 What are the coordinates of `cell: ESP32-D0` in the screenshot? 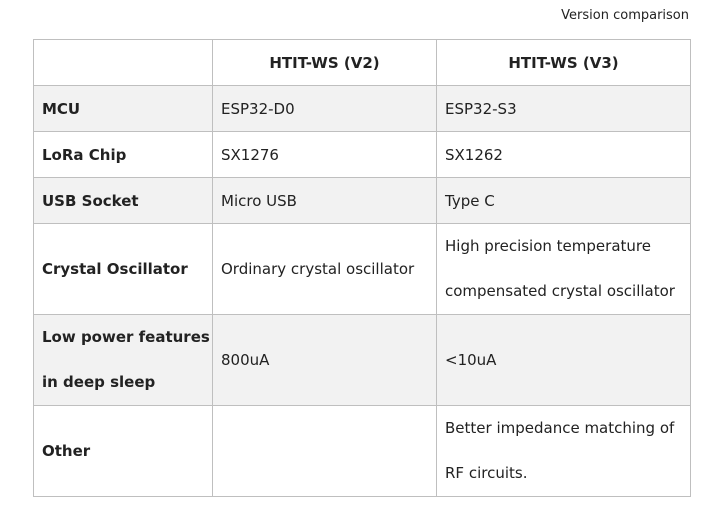 It's located at (324, 108).